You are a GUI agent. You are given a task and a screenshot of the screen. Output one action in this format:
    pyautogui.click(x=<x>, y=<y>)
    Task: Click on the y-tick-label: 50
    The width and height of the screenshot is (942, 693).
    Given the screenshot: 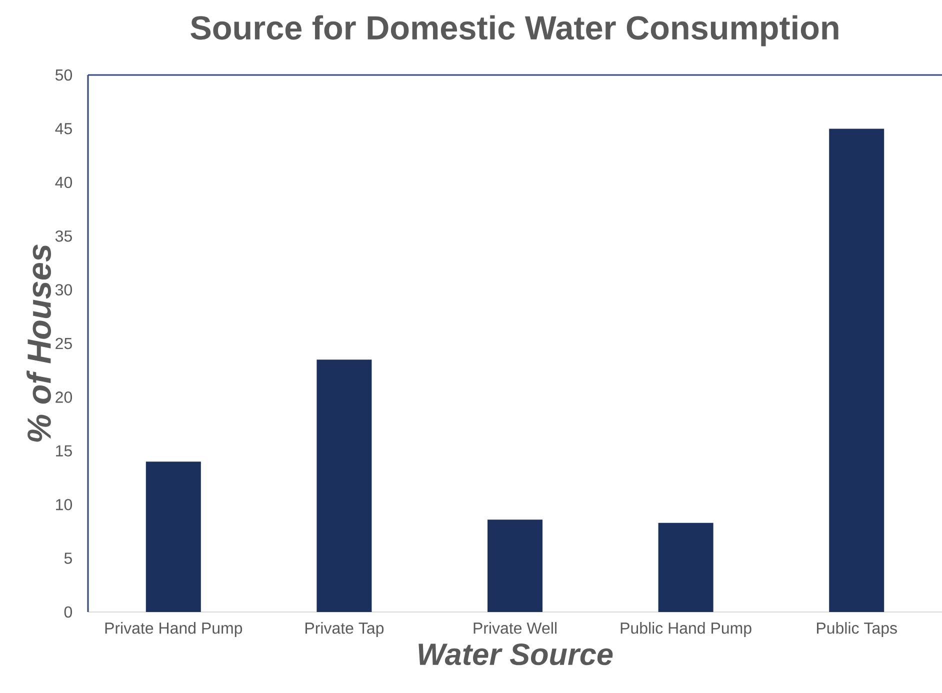 What is the action you would take?
    pyautogui.click(x=63, y=75)
    